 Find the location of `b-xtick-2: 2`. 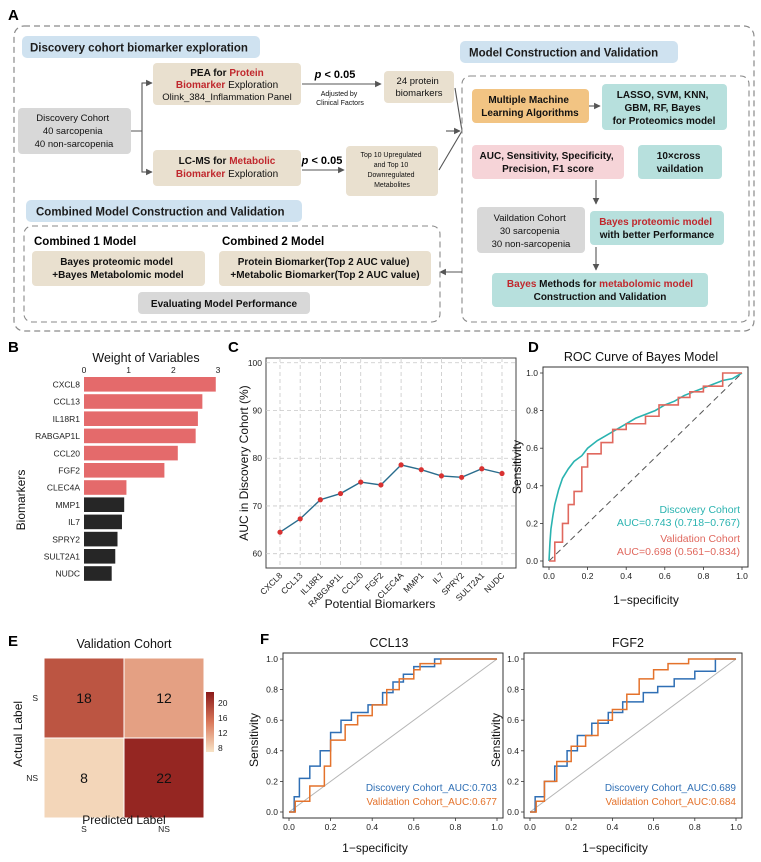

b-xtick-2: 2 is located at coordinates (173, 370).